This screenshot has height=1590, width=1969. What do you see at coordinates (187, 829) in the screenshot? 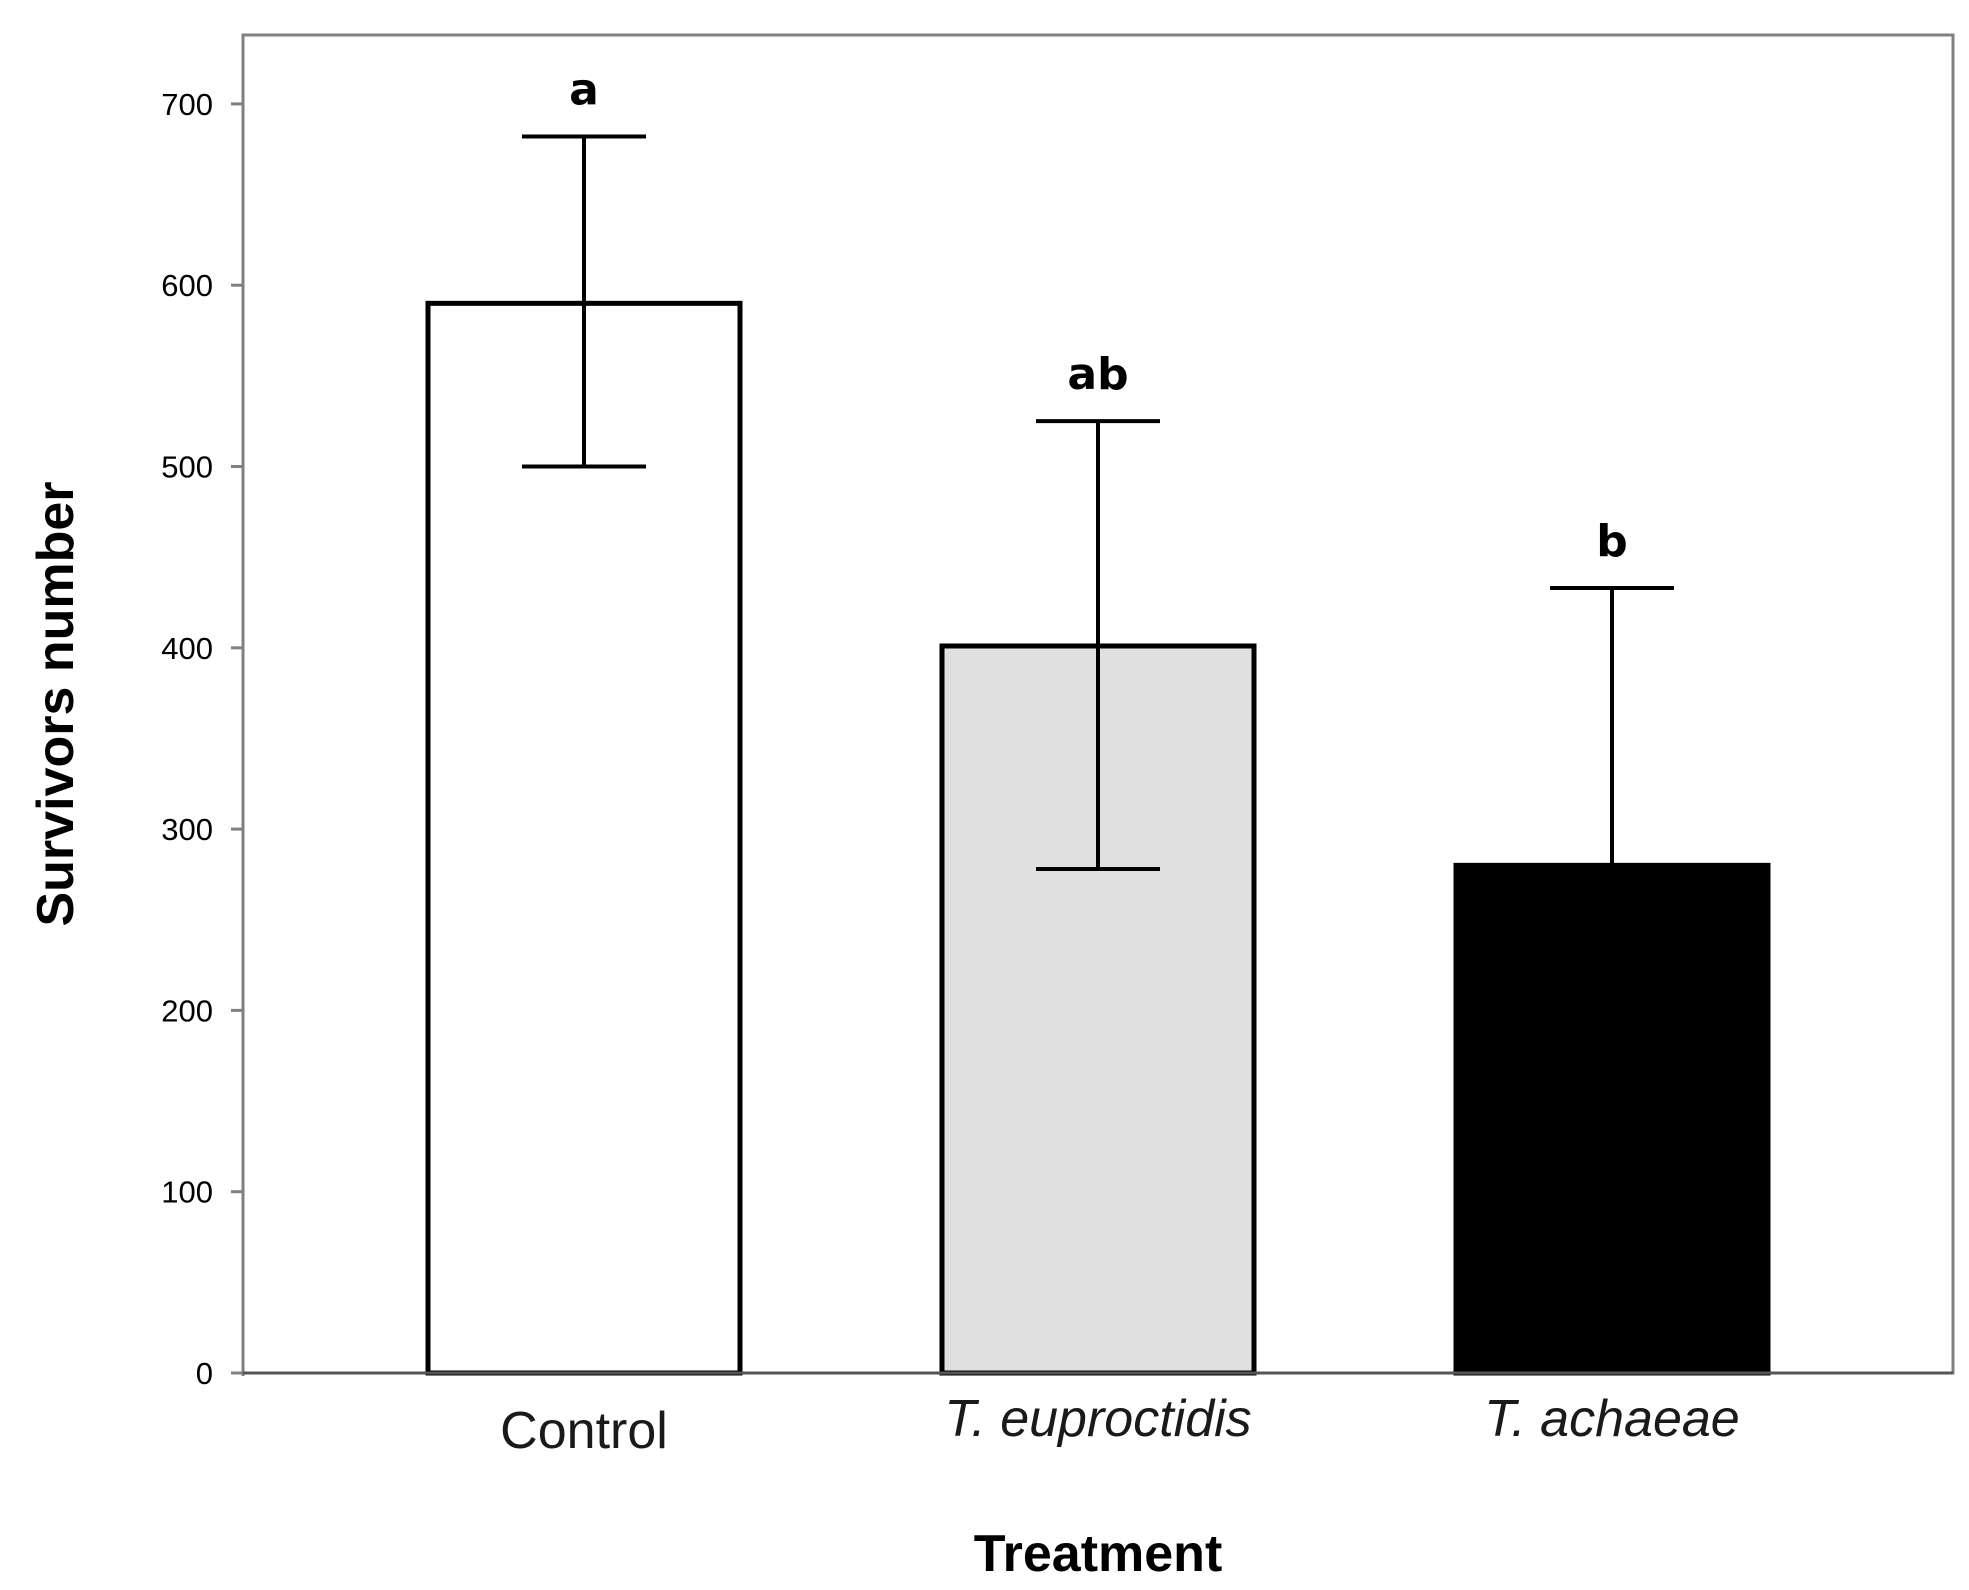
I see `y-tick-label: 300` at bounding box center [187, 829].